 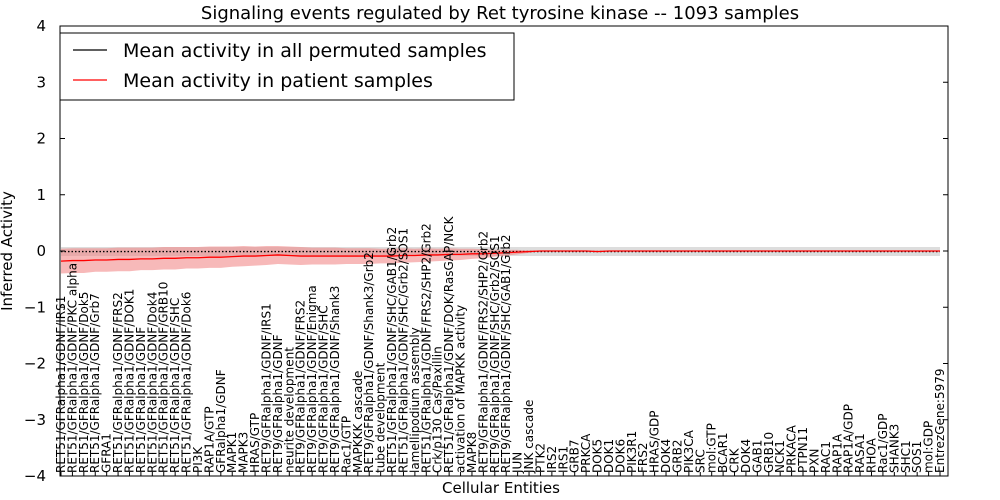 I want to click on category-label: DOK6, so click(x=620, y=456).